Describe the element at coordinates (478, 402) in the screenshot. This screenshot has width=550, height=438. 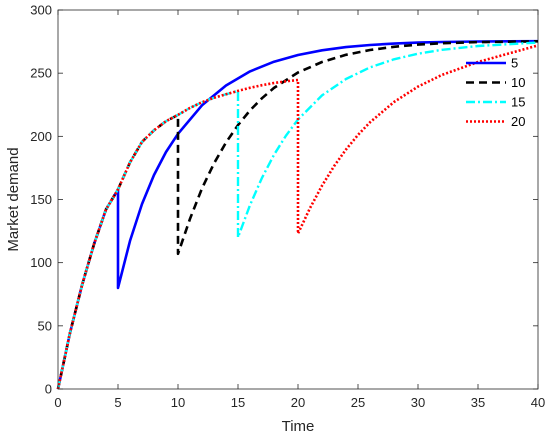
I see `x-tick-label: 35` at that location.